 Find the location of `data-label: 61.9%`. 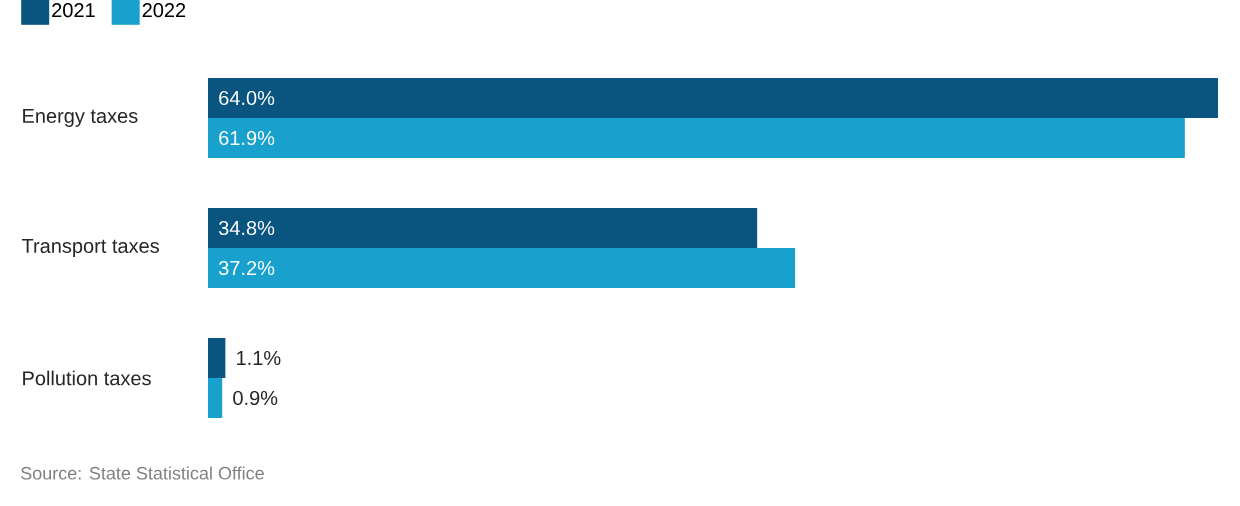

data-label: 61.9% is located at coordinates (247, 138).